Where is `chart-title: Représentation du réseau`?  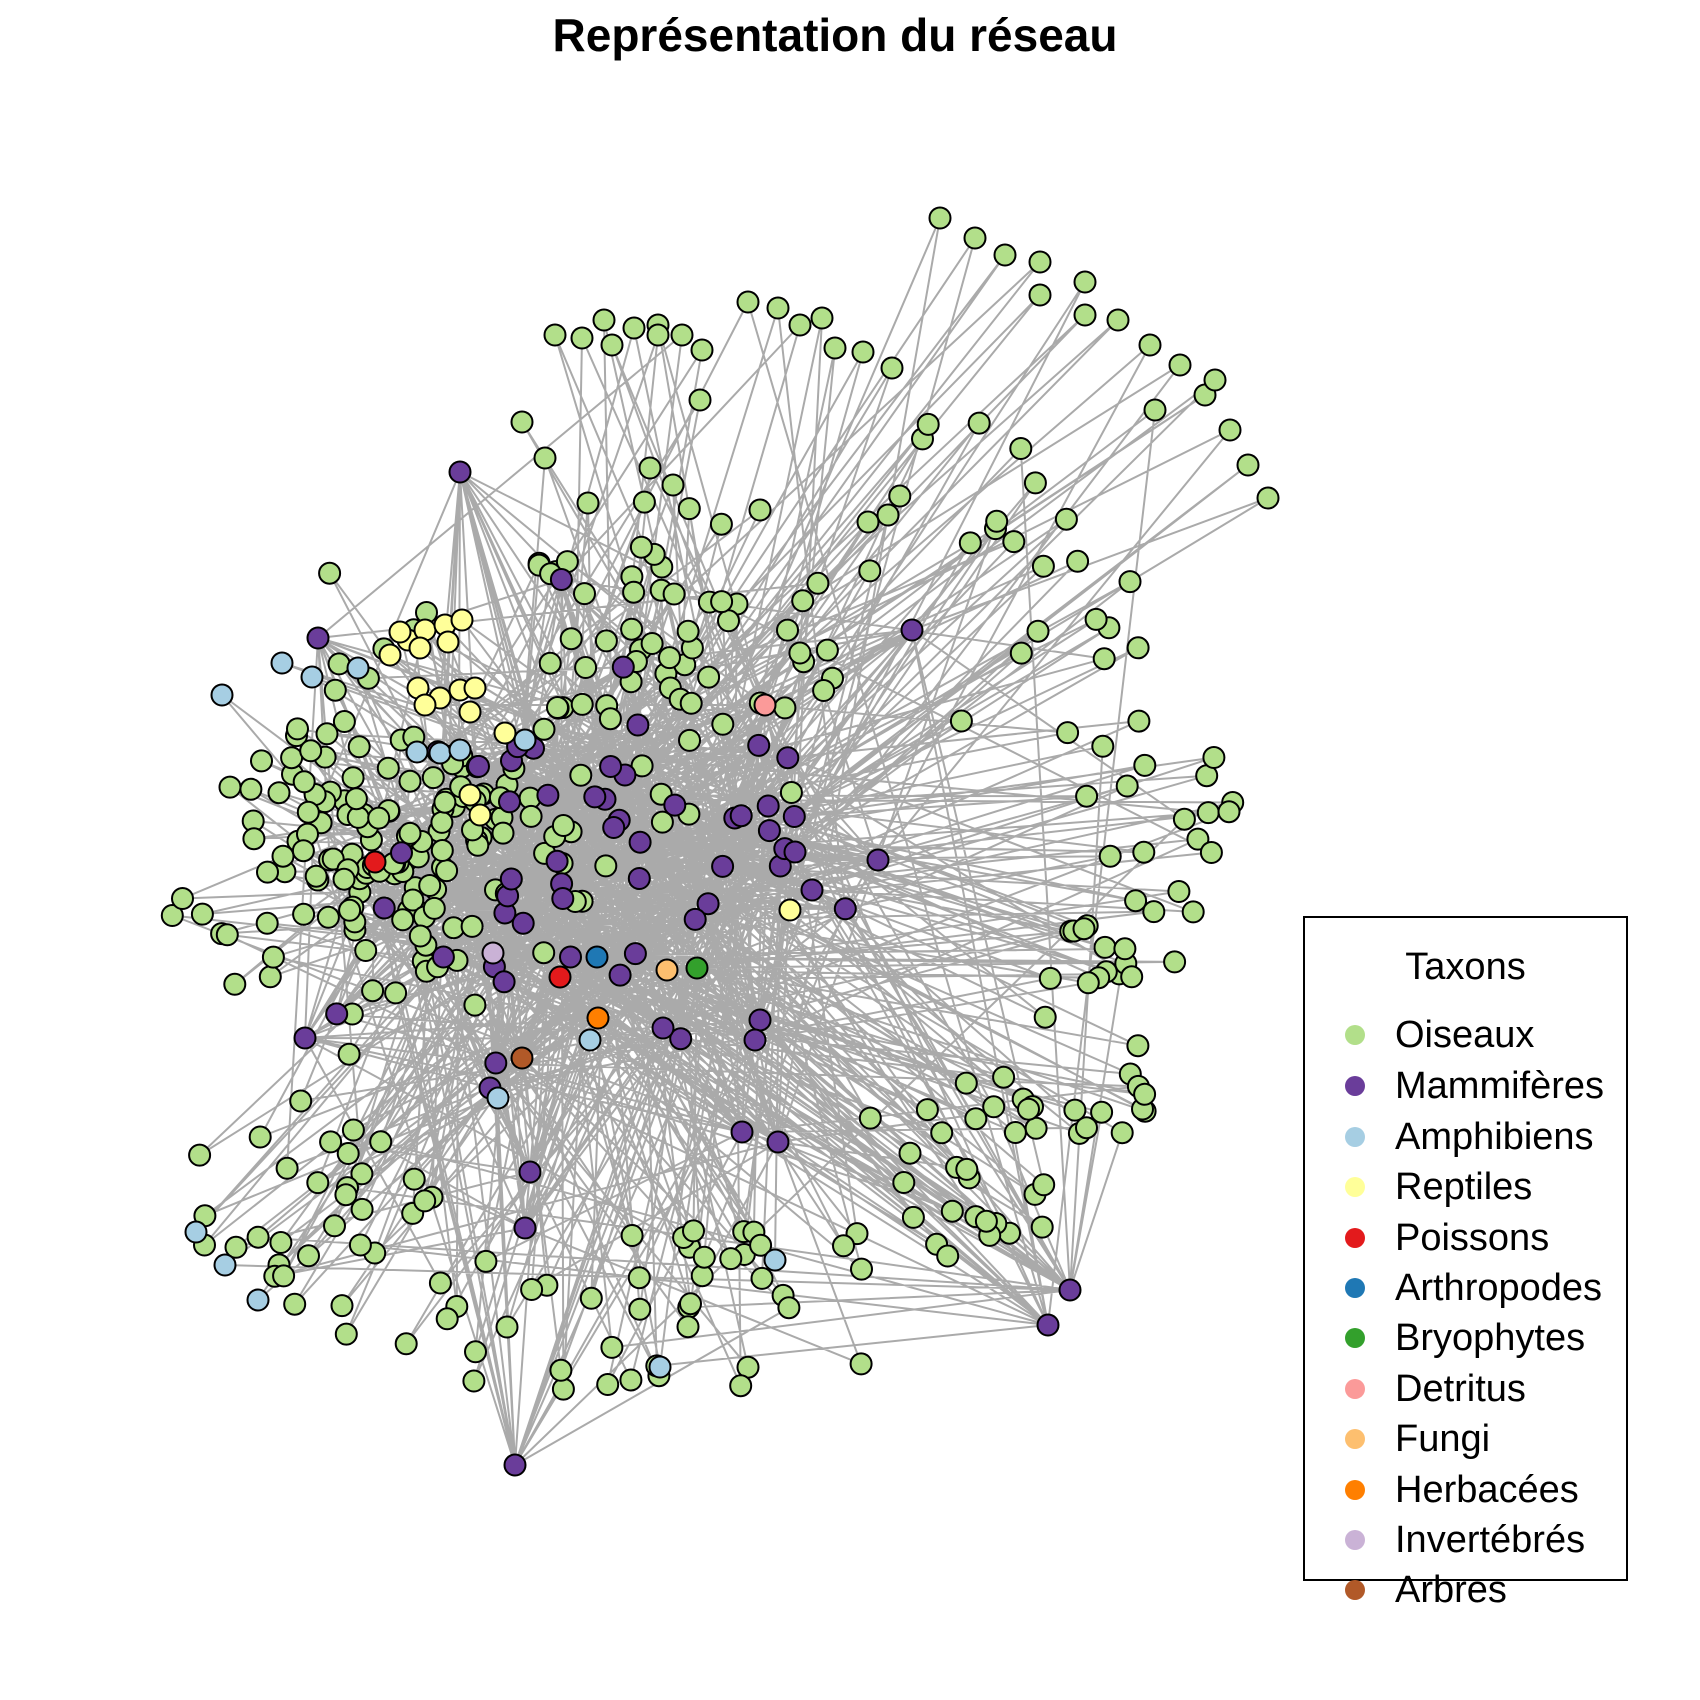 chart-title: Représentation du réseau is located at coordinates (835, 35).